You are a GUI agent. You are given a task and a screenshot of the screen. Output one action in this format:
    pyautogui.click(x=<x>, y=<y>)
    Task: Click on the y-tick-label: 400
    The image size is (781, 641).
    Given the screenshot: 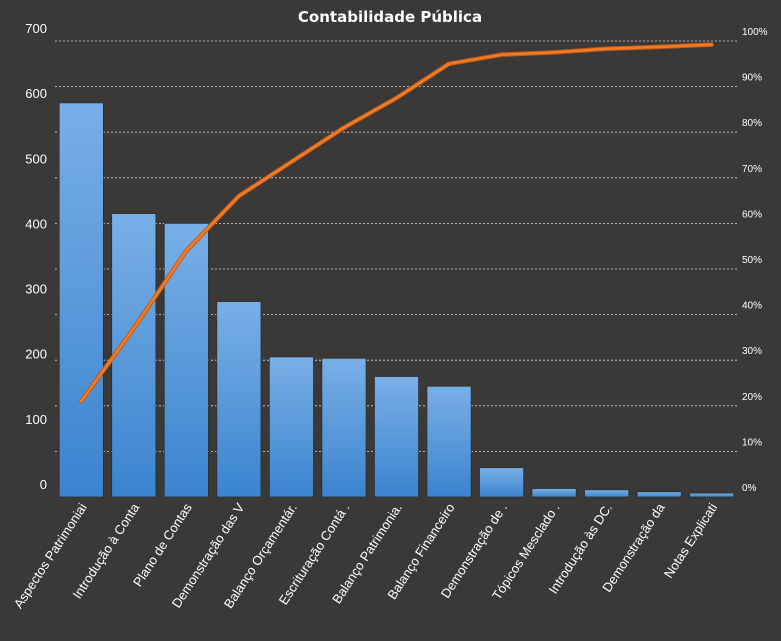 What is the action you would take?
    pyautogui.click(x=36, y=223)
    